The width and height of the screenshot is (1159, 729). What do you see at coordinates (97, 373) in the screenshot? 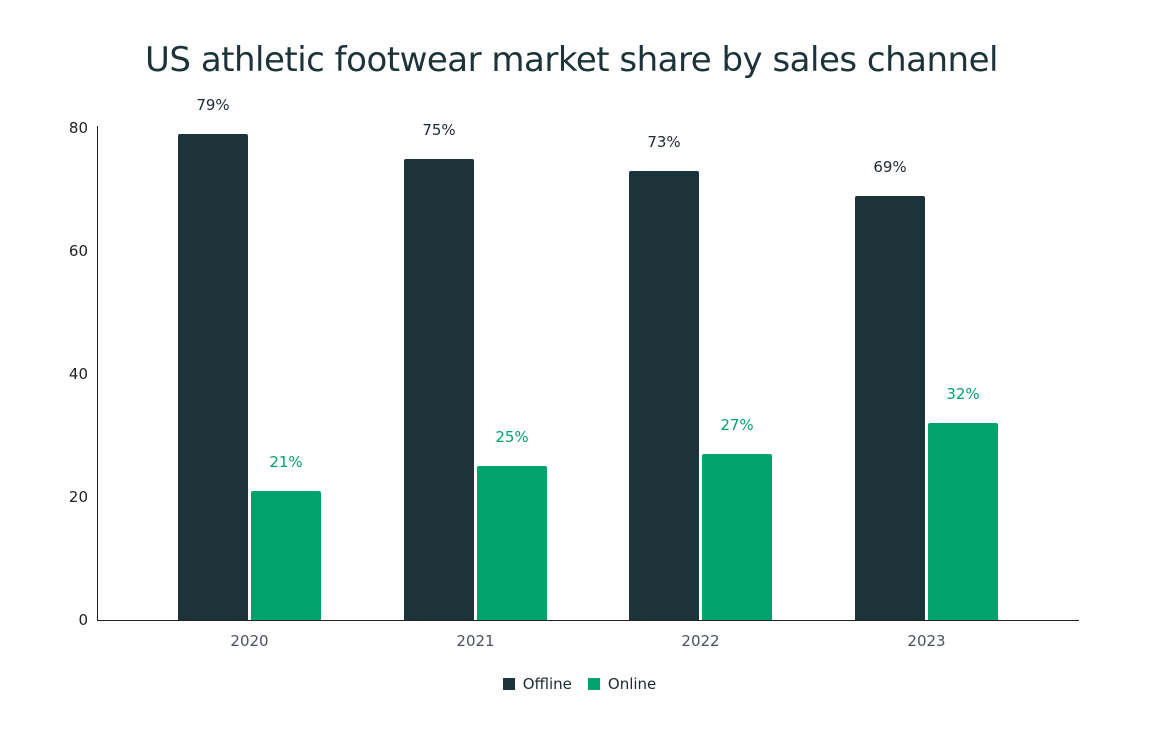
I see `y-axis-line` at bounding box center [97, 373].